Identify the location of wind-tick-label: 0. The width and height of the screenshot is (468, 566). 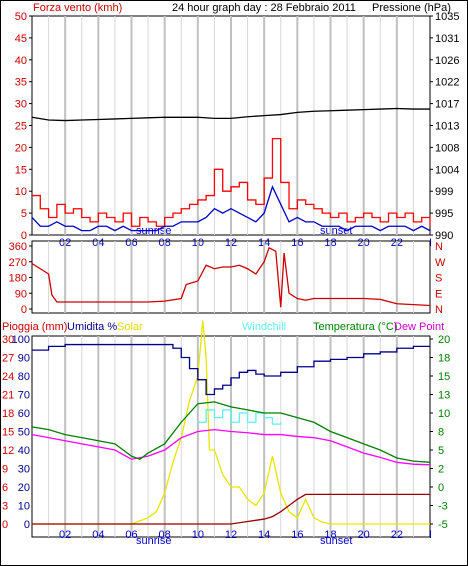
(24, 236).